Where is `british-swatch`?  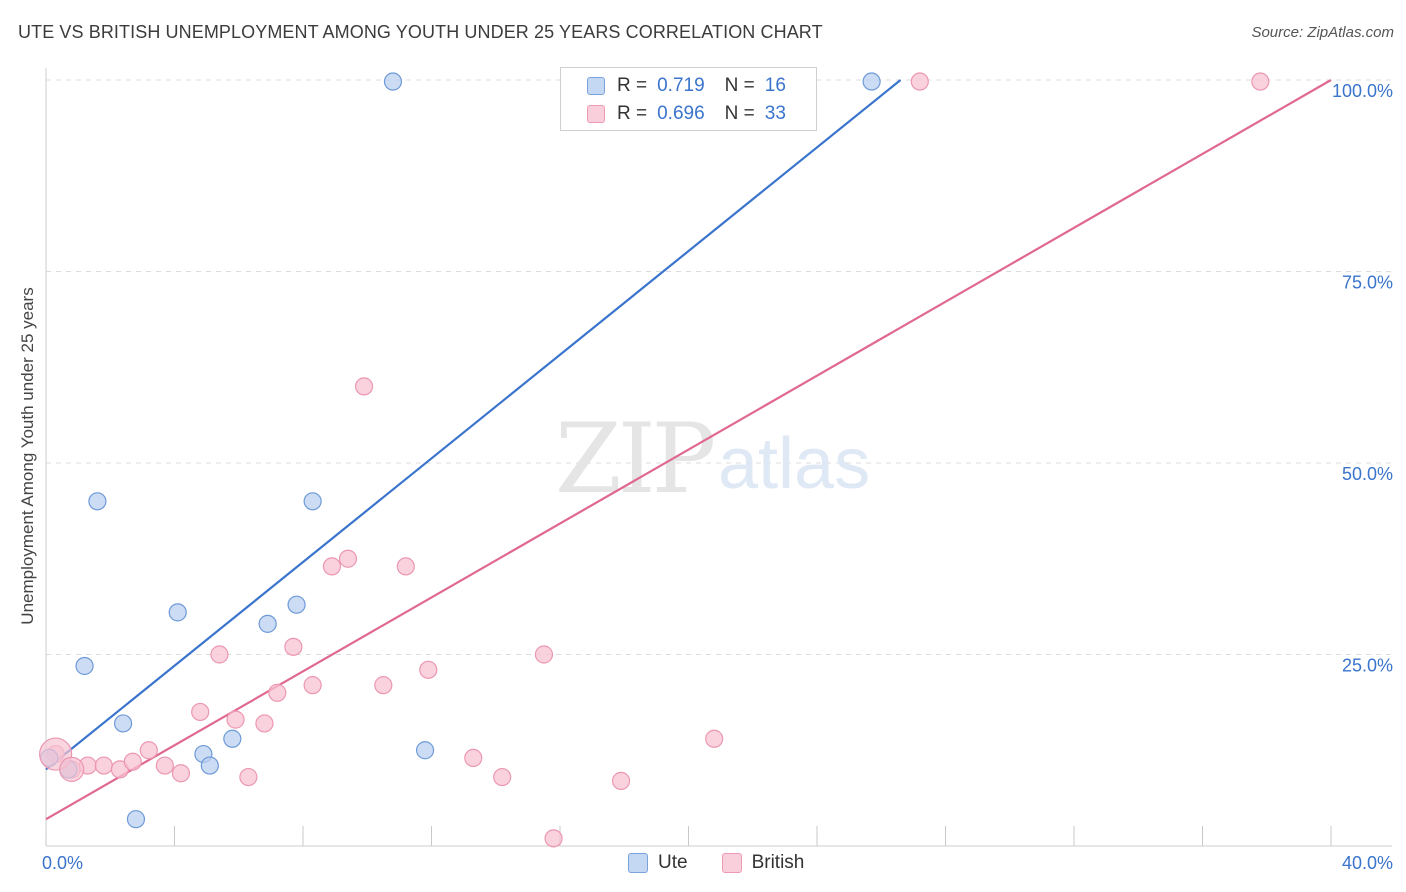 british-swatch is located at coordinates (596, 114).